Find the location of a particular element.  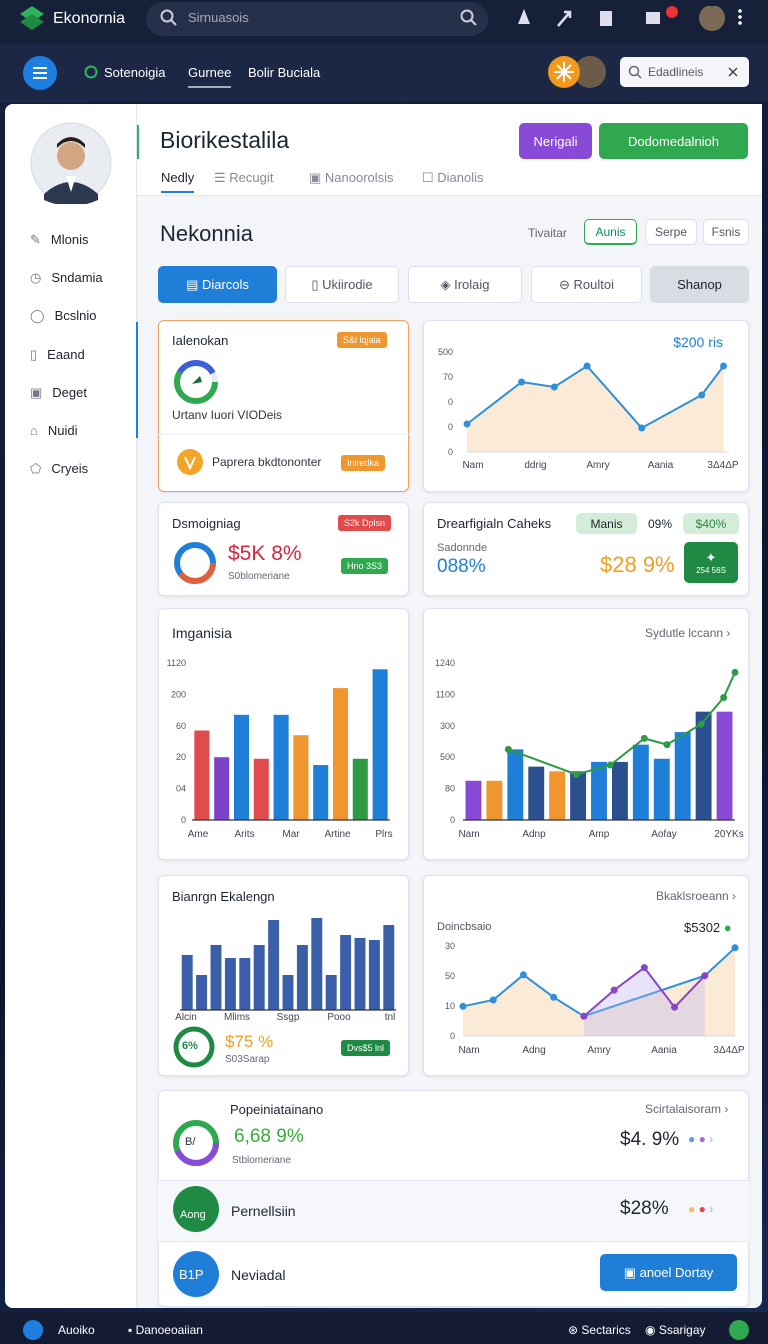

x-tick-label: Mlims is located at coordinates (237, 1017).